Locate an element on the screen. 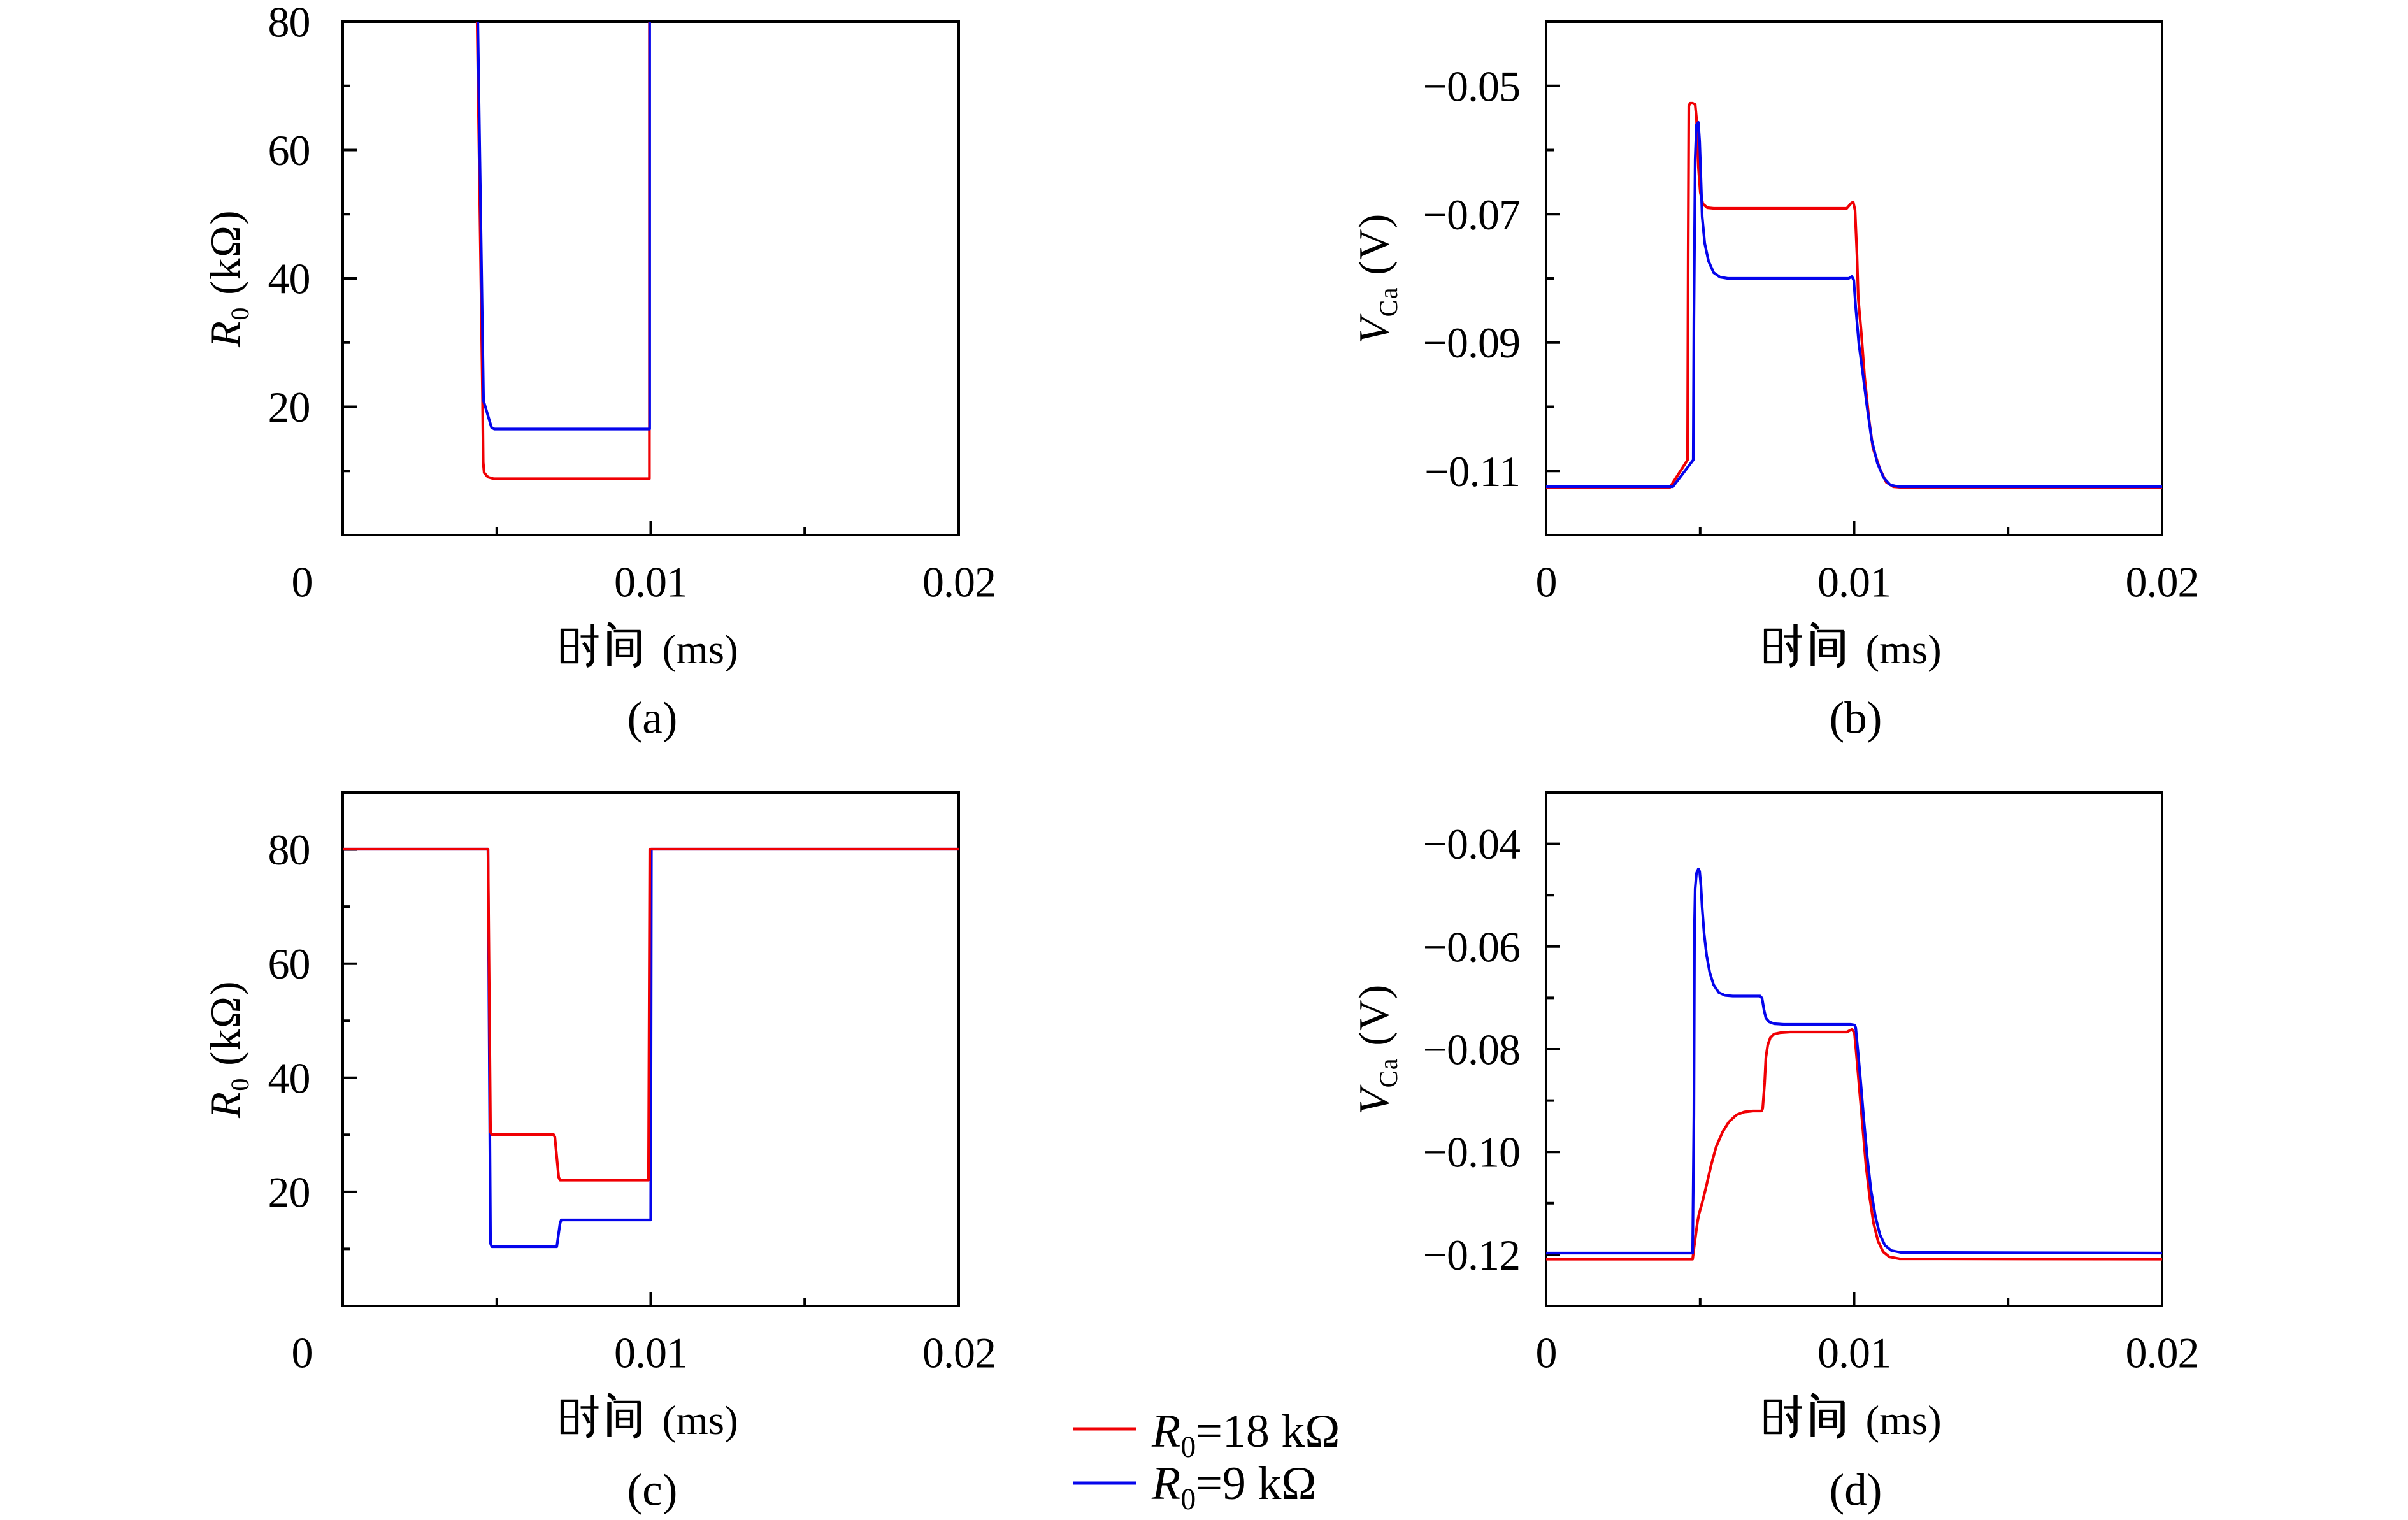 The image size is (2408, 1520). svg-text: (b) is located at coordinates (1856, 719).